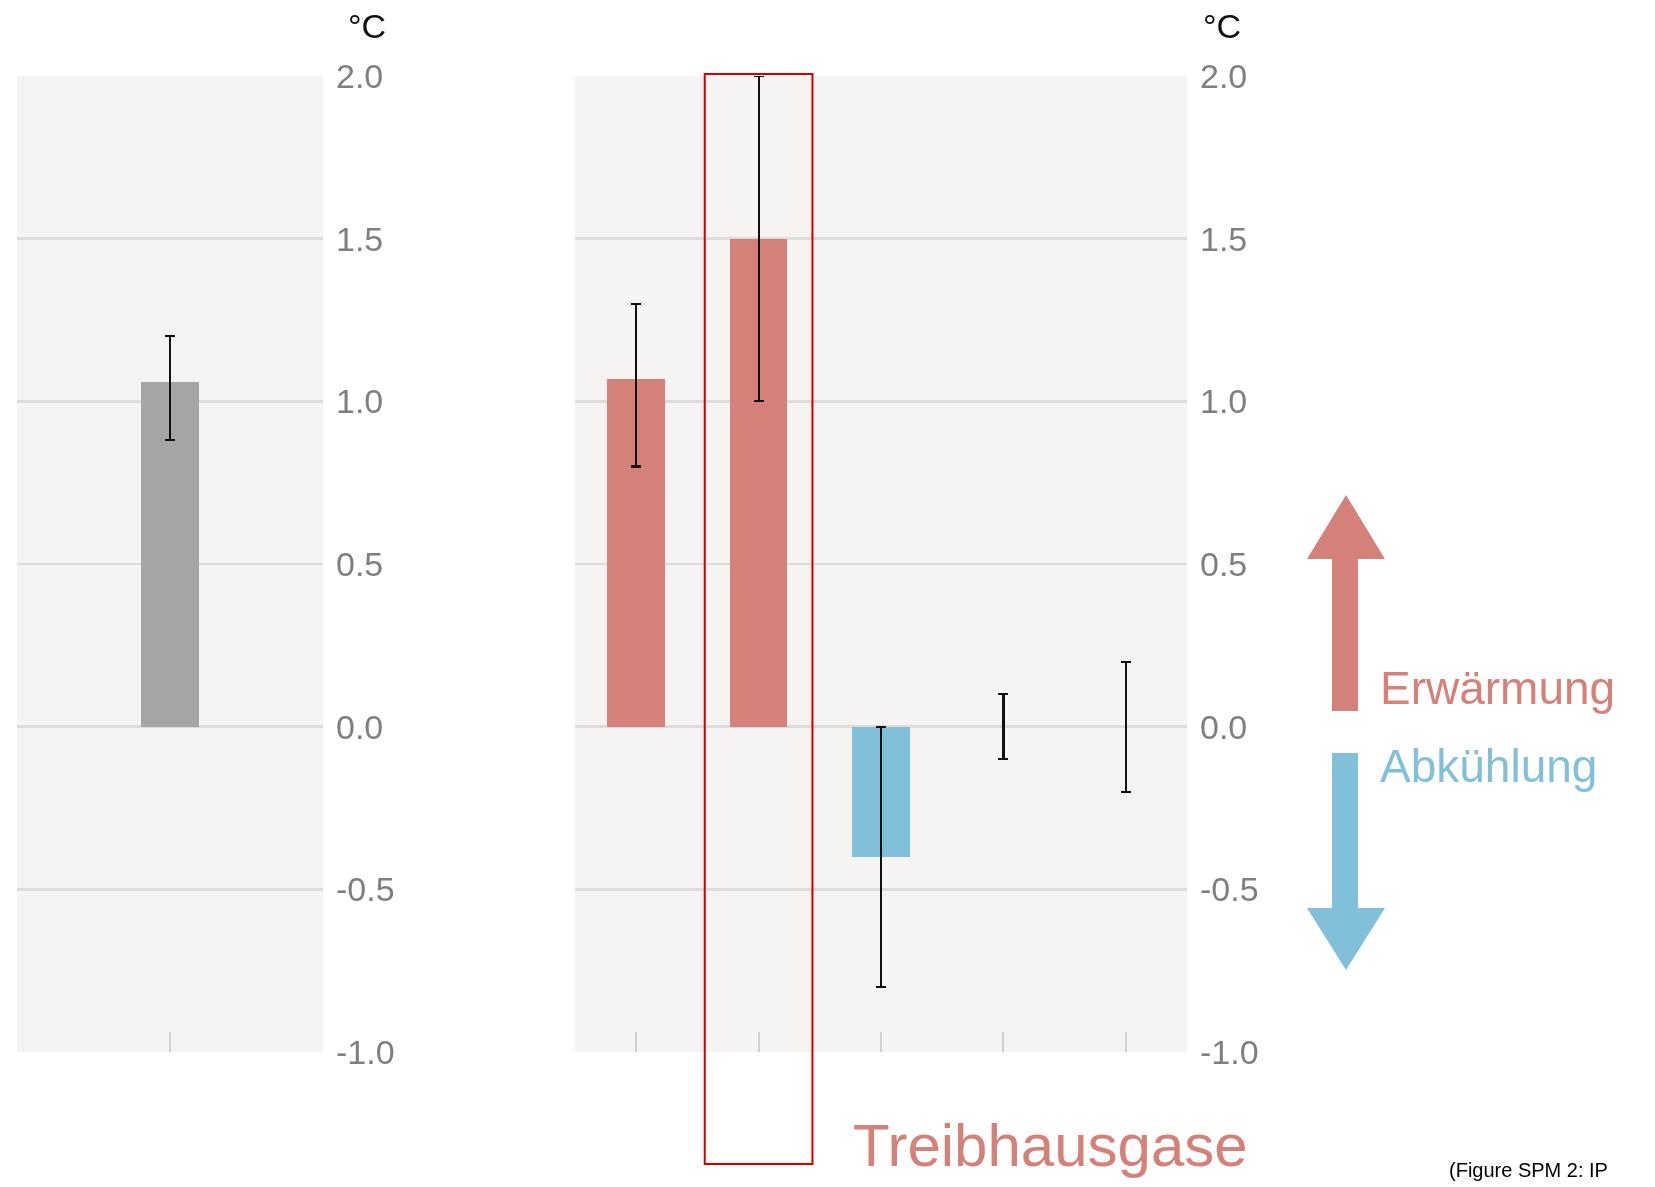  Describe the element at coordinates (1528, 1170) in the screenshot. I see `text: (Figure SPM 2: IP` at that location.